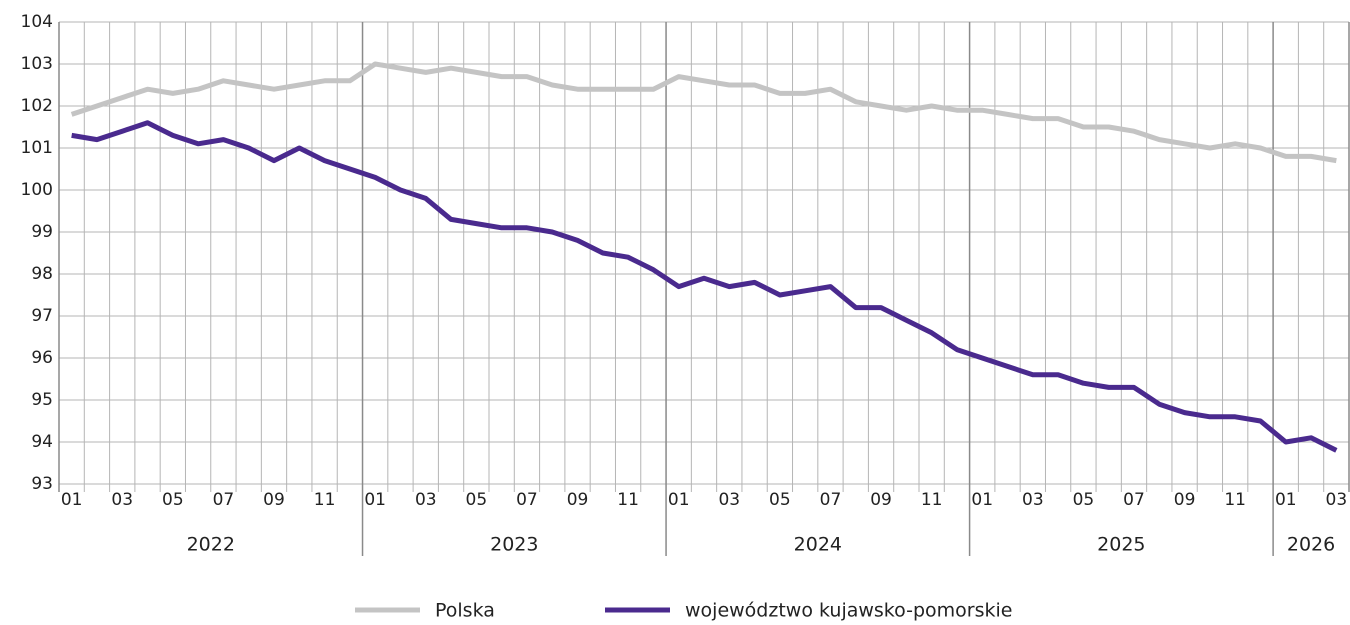 The height and width of the screenshot is (625, 1350). Describe the element at coordinates (37, 148) in the screenshot. I see `y-tick-label: 101` at that location.